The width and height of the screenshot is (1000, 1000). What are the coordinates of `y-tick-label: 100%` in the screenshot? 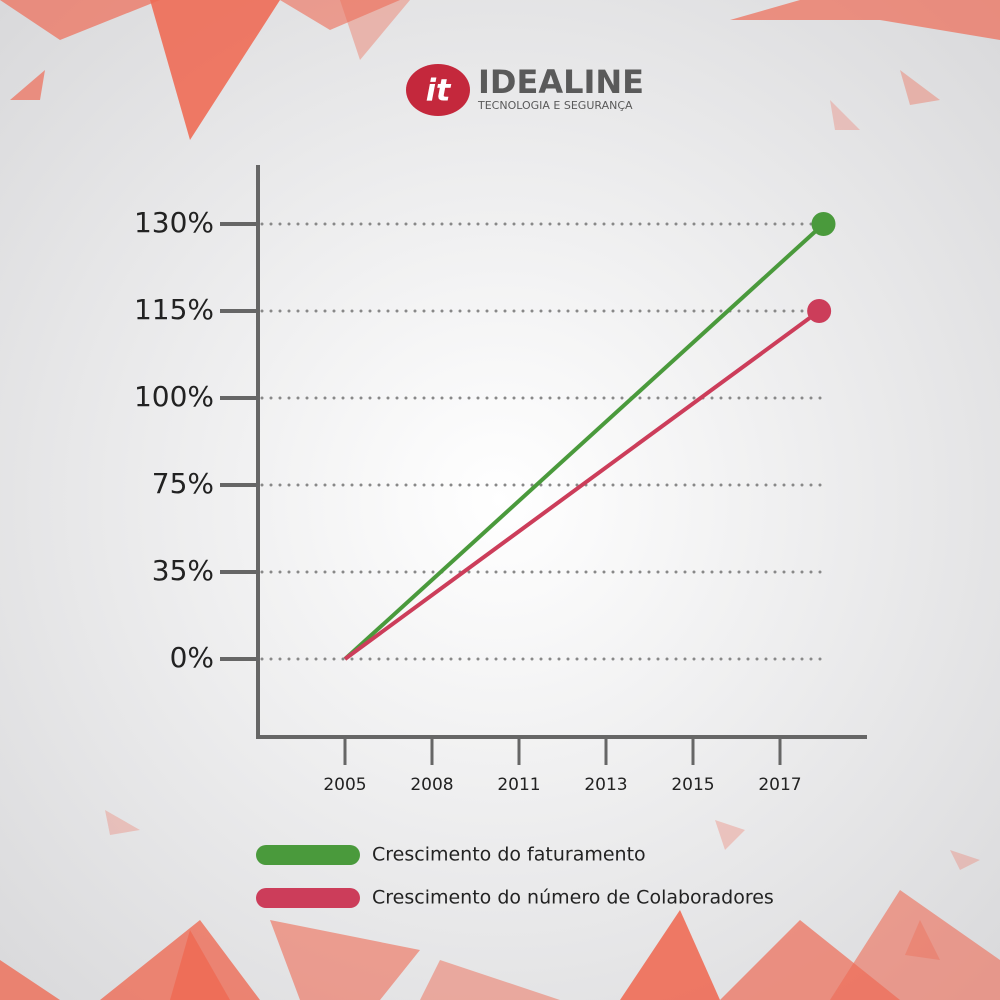 It's located at (174, 396).